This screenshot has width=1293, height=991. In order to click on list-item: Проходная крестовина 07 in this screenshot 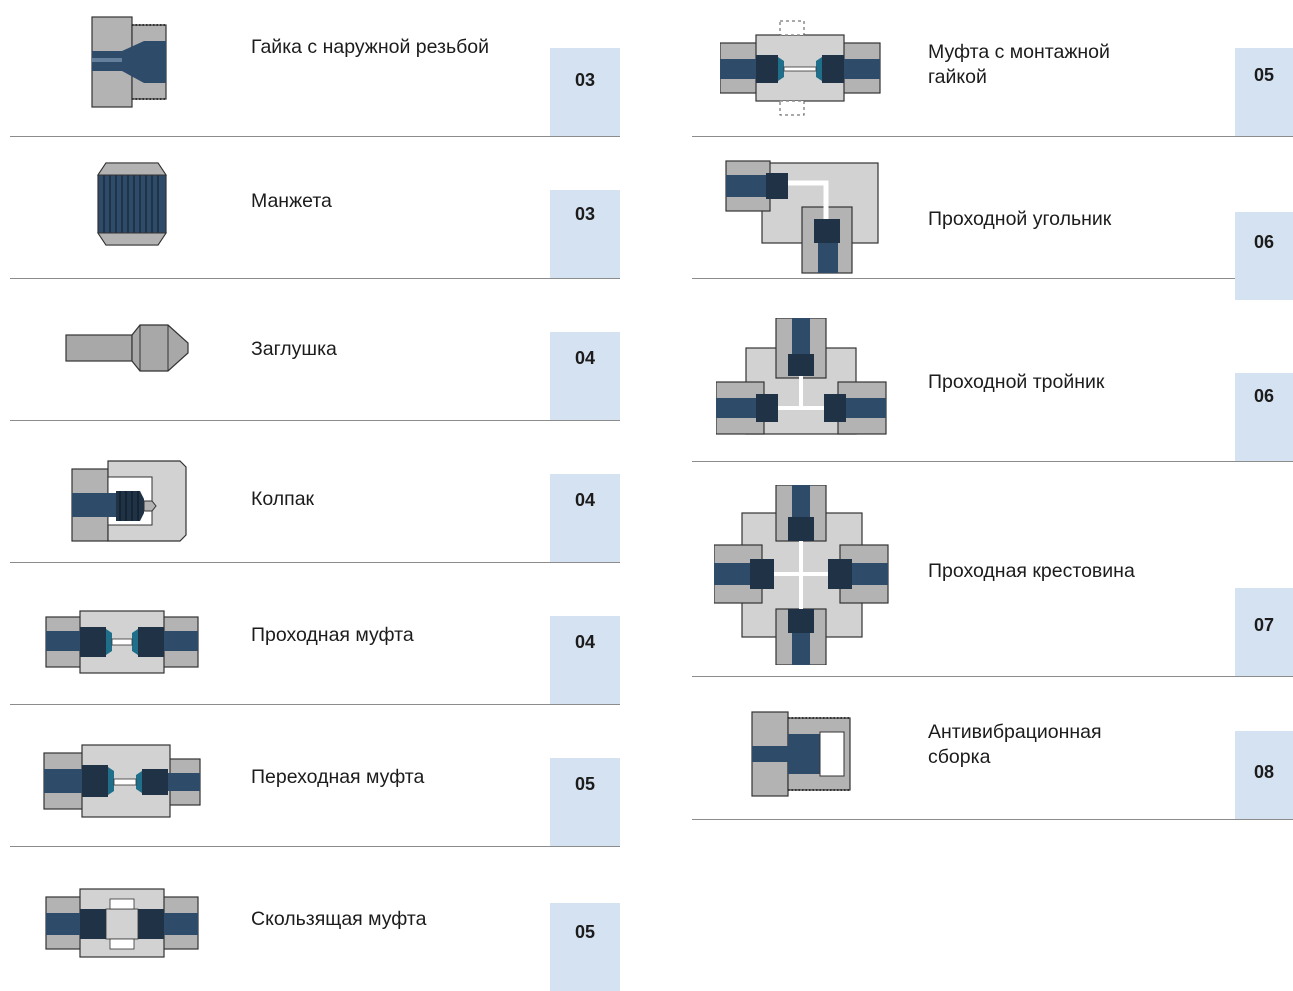, I will do `click(992, 570)`.